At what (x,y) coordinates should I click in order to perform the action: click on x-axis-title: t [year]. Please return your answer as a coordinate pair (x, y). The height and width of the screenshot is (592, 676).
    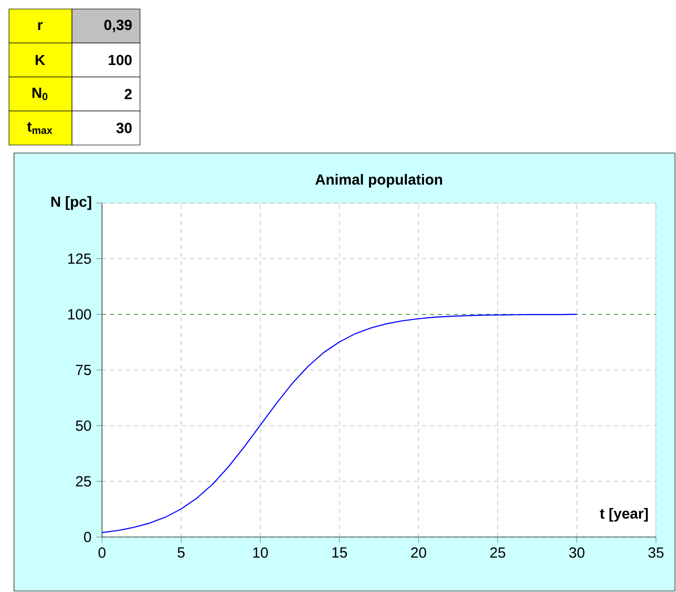
    Looking at the image, I should click on (624, 515).